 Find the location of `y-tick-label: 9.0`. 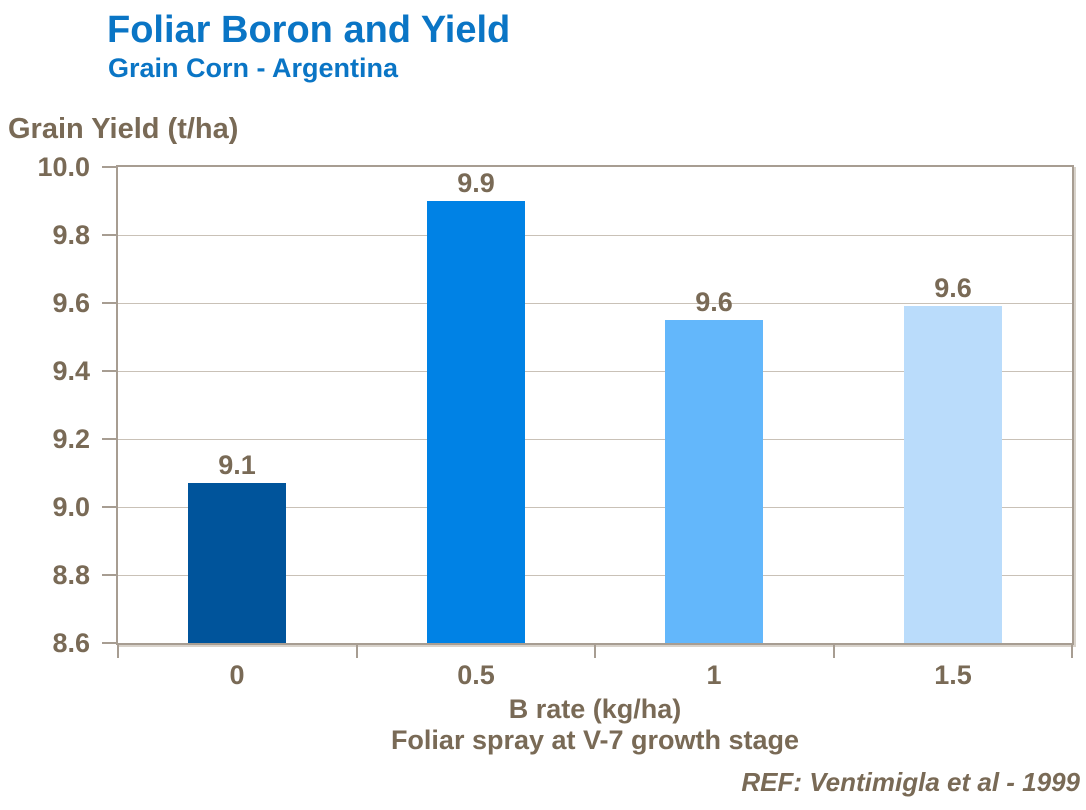

y-tick-label: 9.0 is located at coordinates (71, 507).